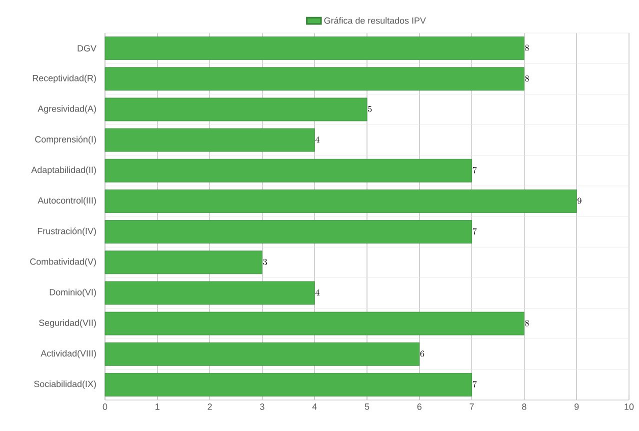 The image size is (639, 431). I want to click on y-tick-label: Seguridad(VII), so click(67, 323).